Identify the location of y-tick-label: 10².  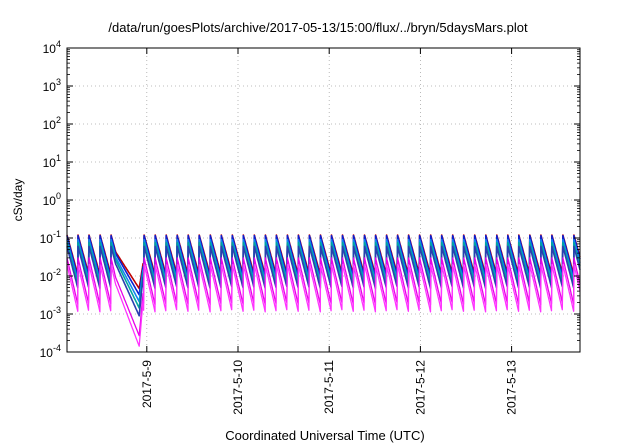
(52, 123).